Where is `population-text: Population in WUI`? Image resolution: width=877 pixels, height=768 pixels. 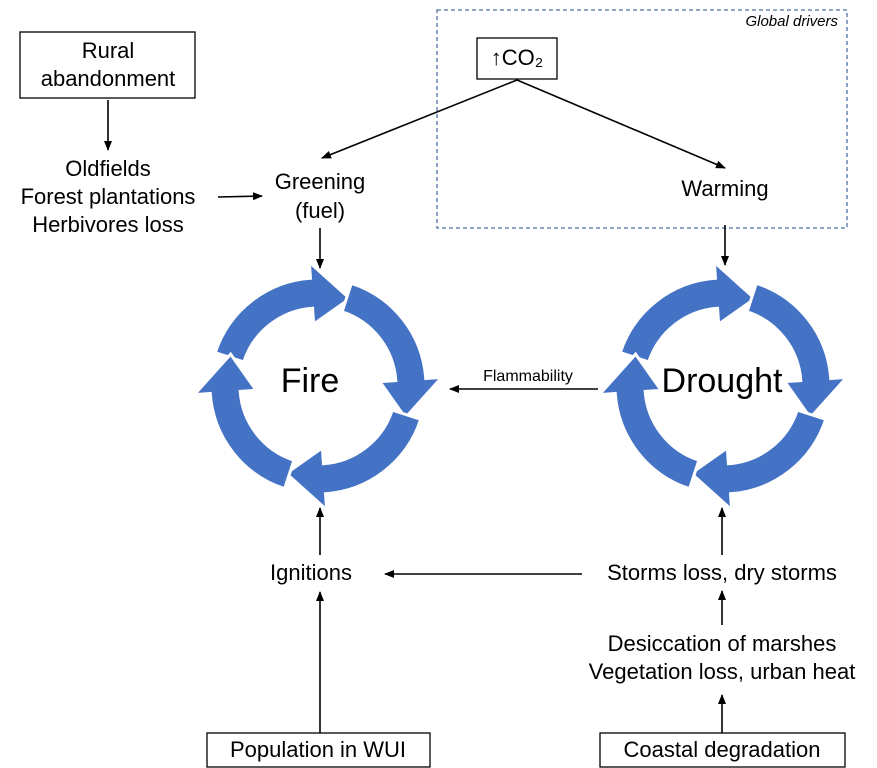 population-text: Population in WUI is located at coordinates (318, 749).